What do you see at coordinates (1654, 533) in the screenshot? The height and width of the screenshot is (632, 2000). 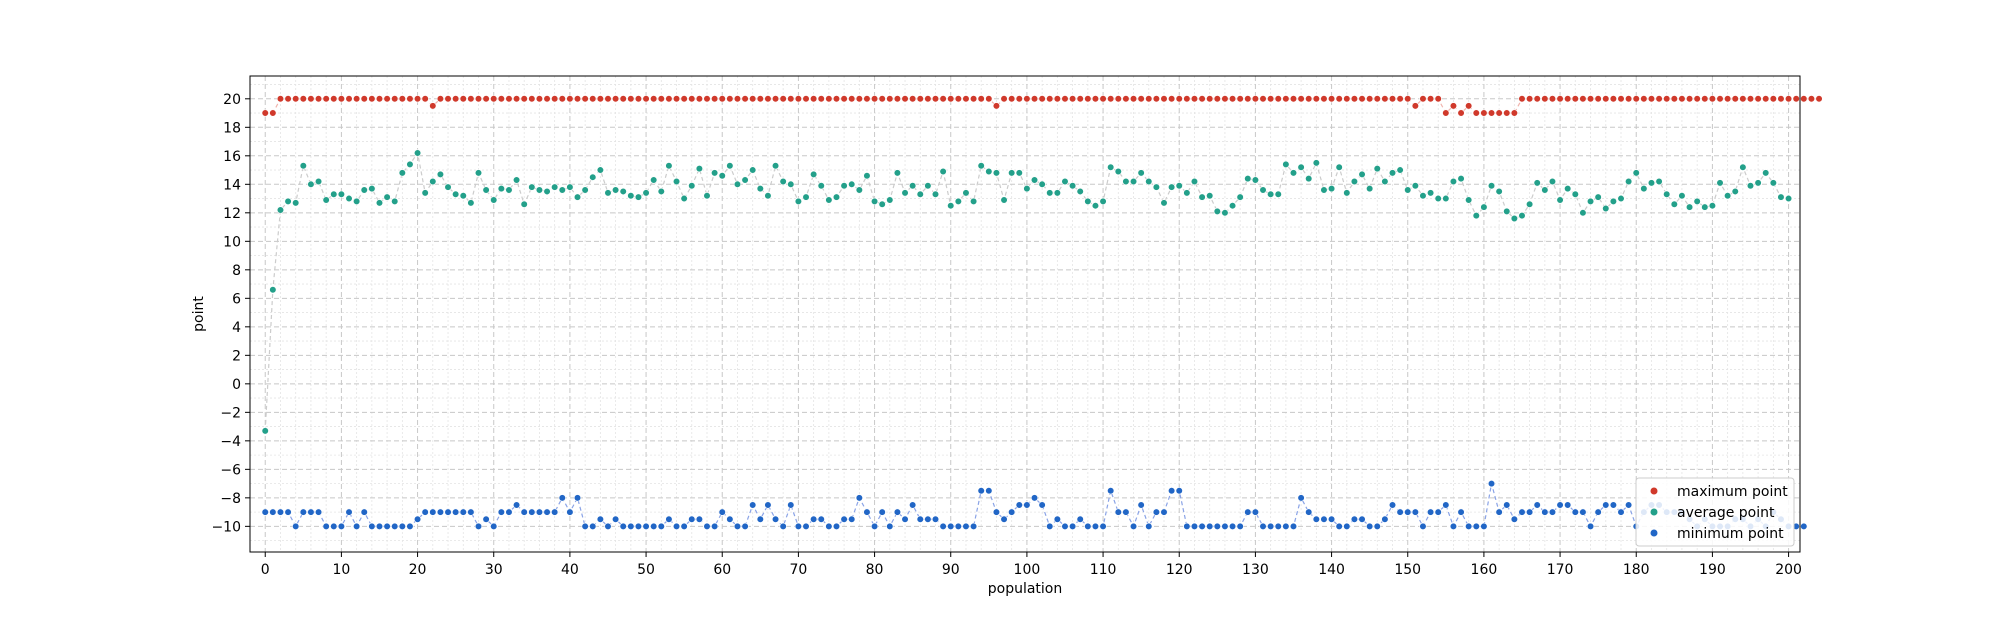 I see `legend-marker-minimum` at bounding box center [1654, 533].